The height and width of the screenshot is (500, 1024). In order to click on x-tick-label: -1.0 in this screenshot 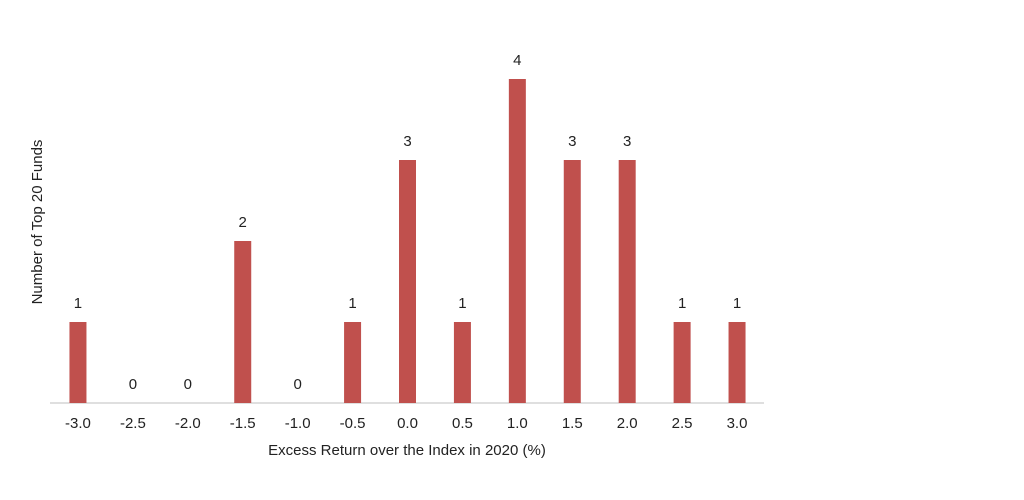, I will do `click(298, 423)`.